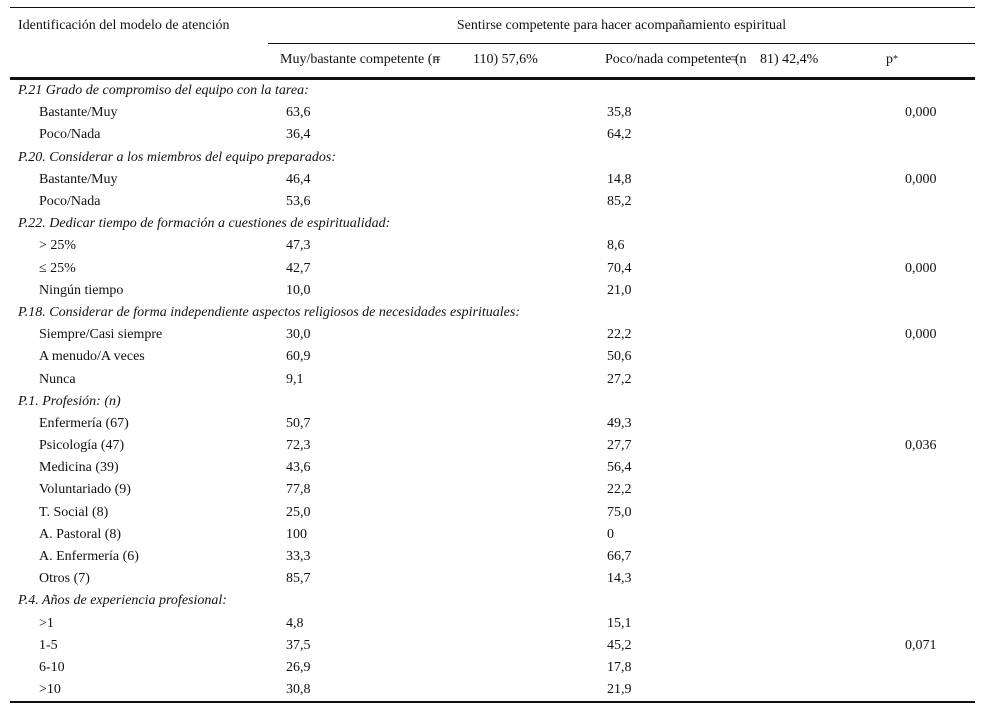 Image resolution: width=985 pixels, height=719 pixels. I want to click on value-muy-bastante-competente: 60,9, so click(298, 357).